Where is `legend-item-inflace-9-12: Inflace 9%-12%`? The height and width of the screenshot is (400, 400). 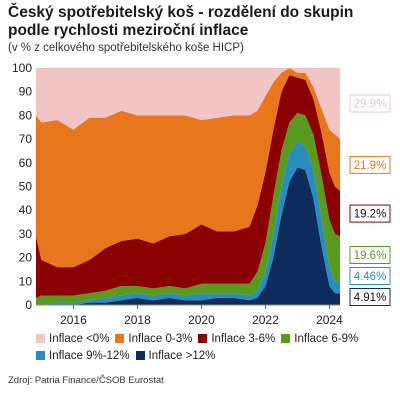 legend-item-inflace-9-12: Inflace 9%-12% is located at coordinates (83, 355).